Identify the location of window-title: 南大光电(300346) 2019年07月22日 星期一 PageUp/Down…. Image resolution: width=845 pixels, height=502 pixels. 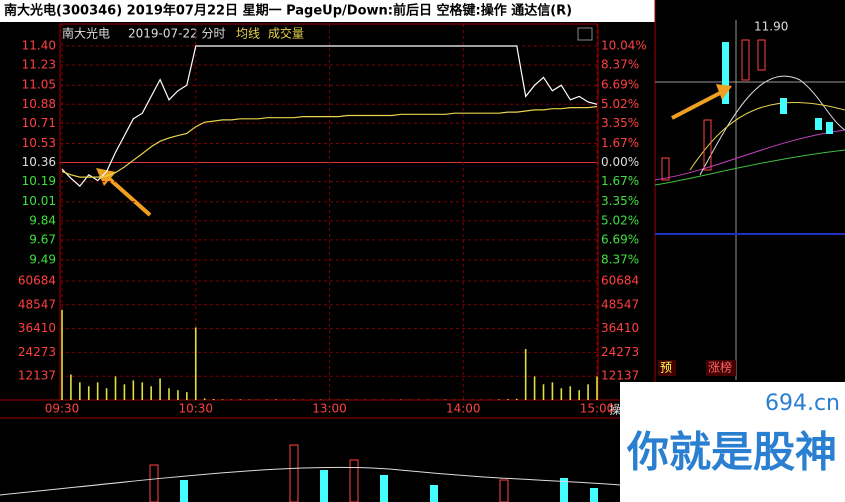
(288, 11).